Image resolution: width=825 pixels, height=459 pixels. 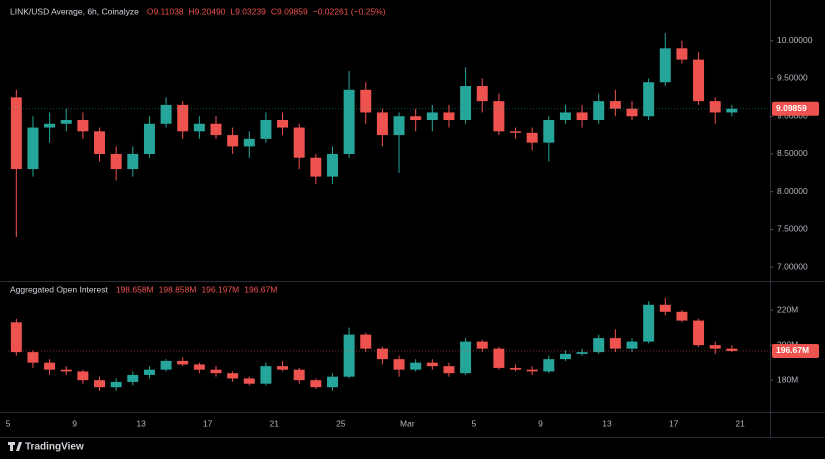 I want to click on y-tick-label: 180M, so click(x=787, y=379).